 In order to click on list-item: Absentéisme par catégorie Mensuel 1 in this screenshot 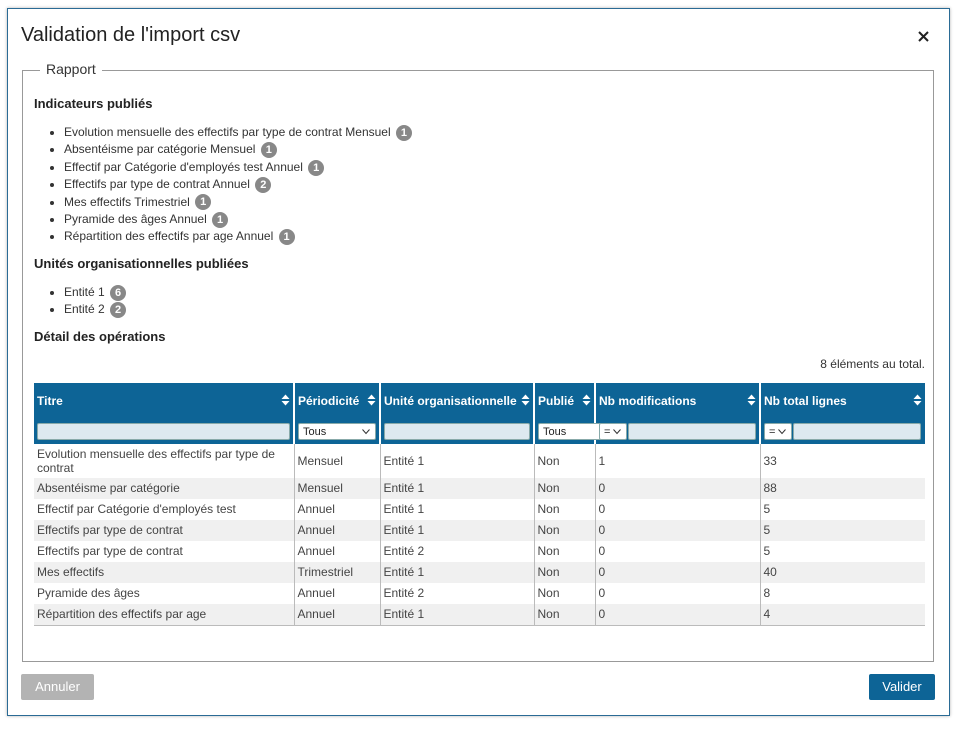, I will do `click(494, 150)`.